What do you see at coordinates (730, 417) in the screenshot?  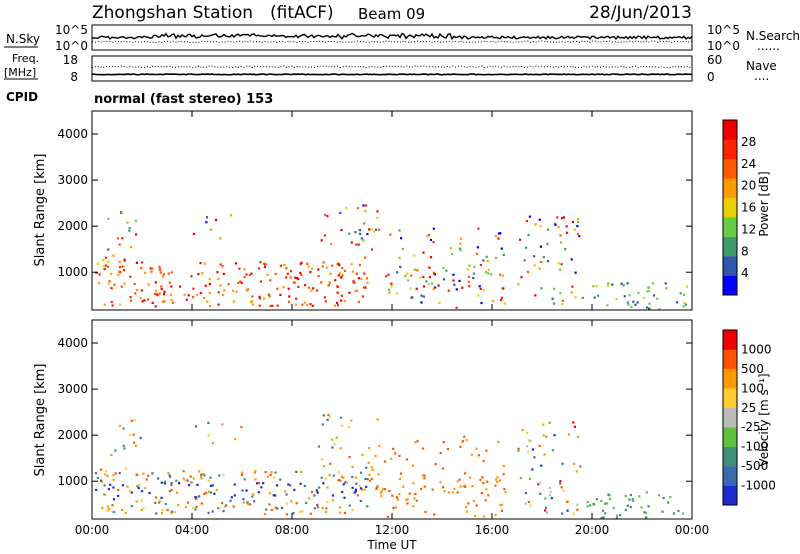 I see `colorbar-frame` at bounding box center [730, 417].